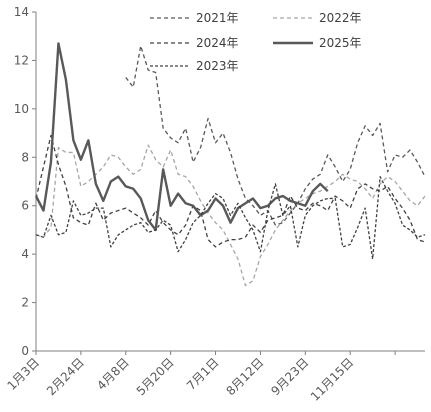  I want to click on legend-label-3: 2025年, so click(340, 43).